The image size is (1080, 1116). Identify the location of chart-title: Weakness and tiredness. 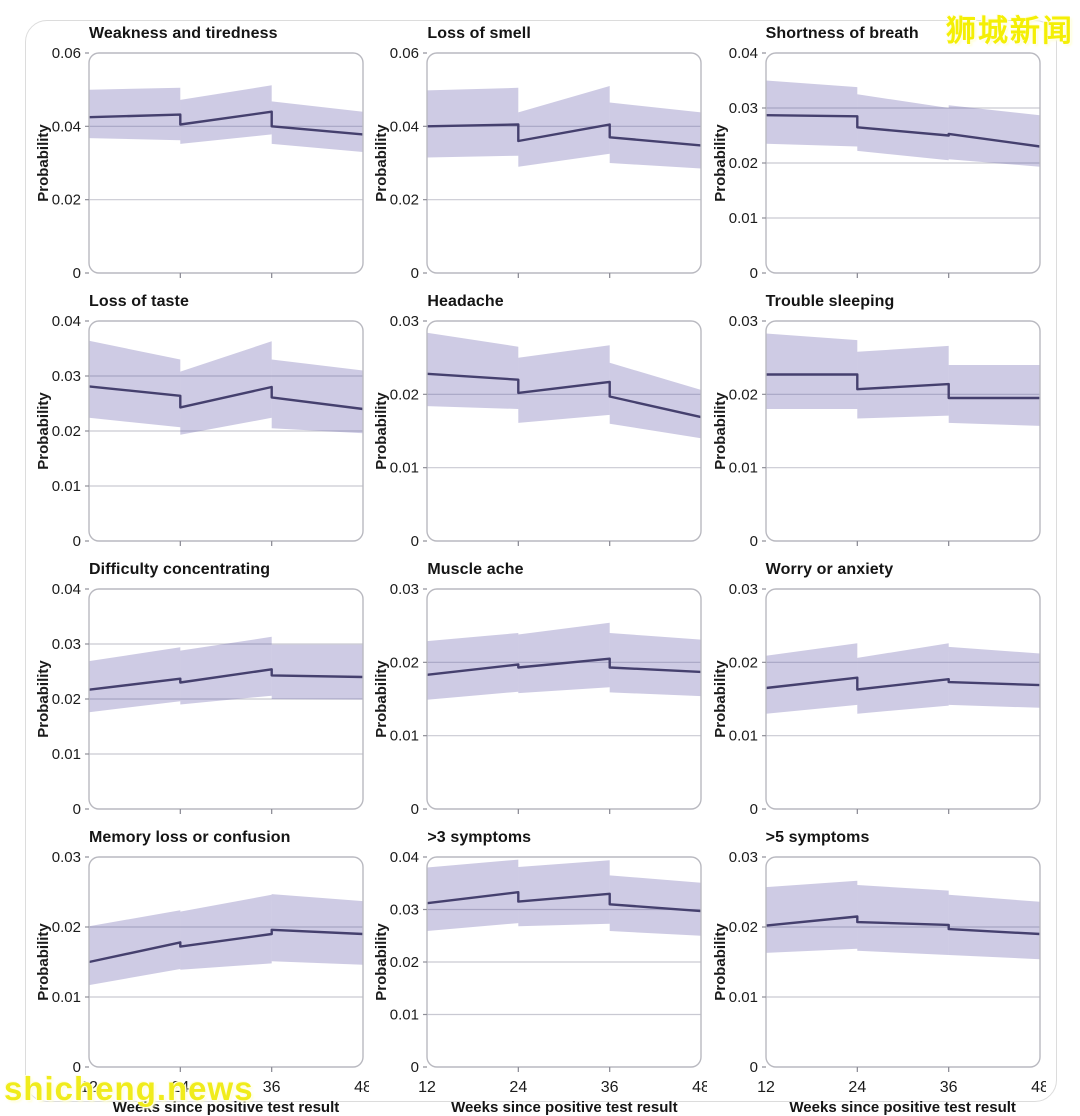
(183, 33).